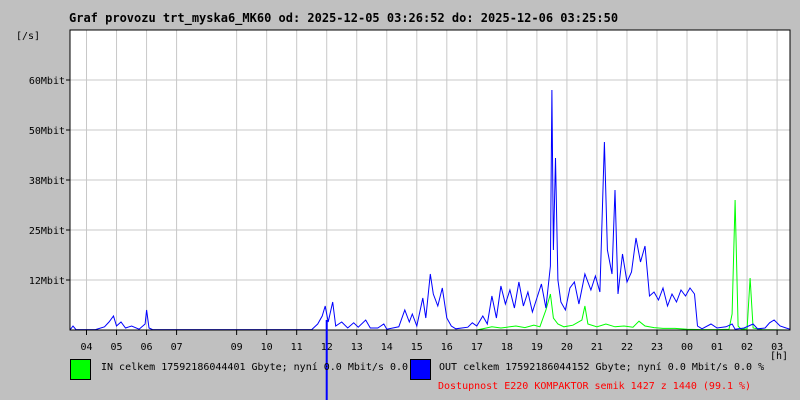 This screenshot has height=400, width=800. I want to click on x-tick-label: 10, so click(267, 347).